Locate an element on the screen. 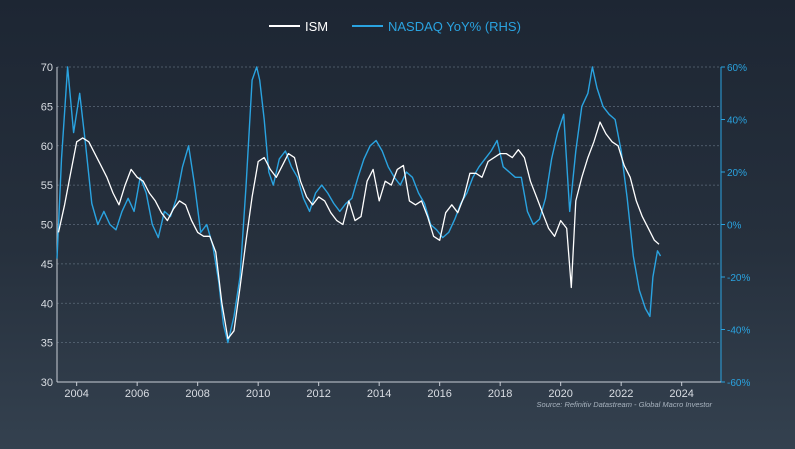 The image size is (795, 449). y-left-tick-label: 55 is located at coordinates (47, 186).